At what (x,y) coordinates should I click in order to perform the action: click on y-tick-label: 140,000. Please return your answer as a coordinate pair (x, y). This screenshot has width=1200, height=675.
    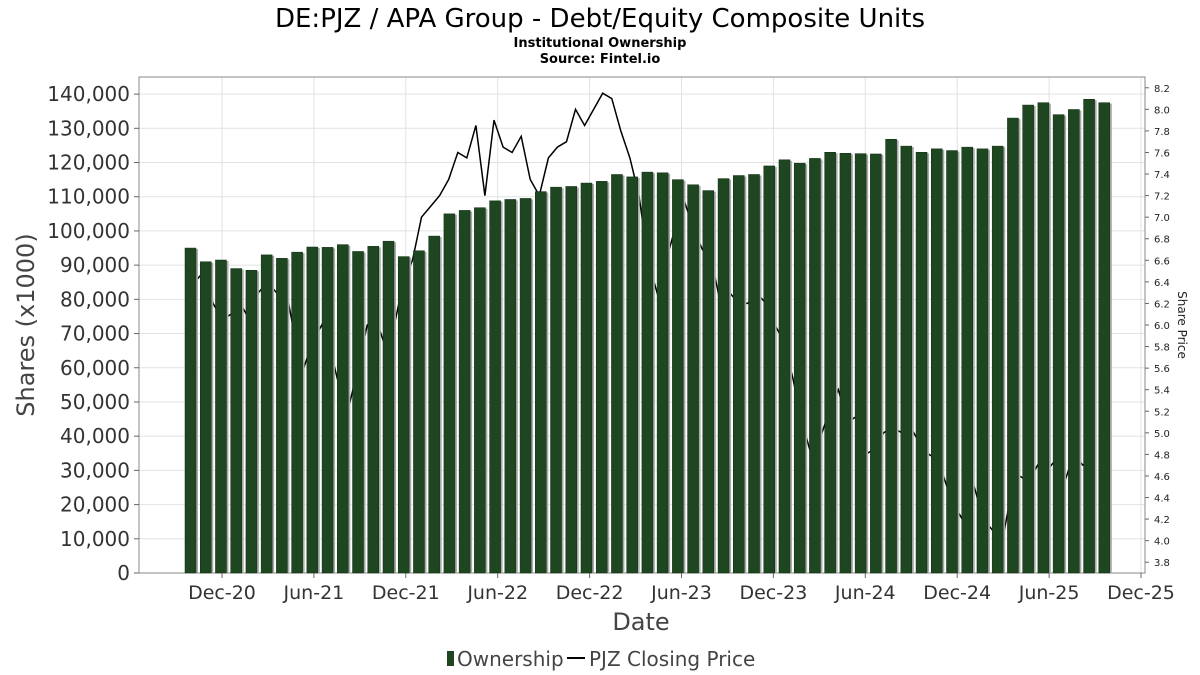
    Looking at the image, I should click on (88, 94).